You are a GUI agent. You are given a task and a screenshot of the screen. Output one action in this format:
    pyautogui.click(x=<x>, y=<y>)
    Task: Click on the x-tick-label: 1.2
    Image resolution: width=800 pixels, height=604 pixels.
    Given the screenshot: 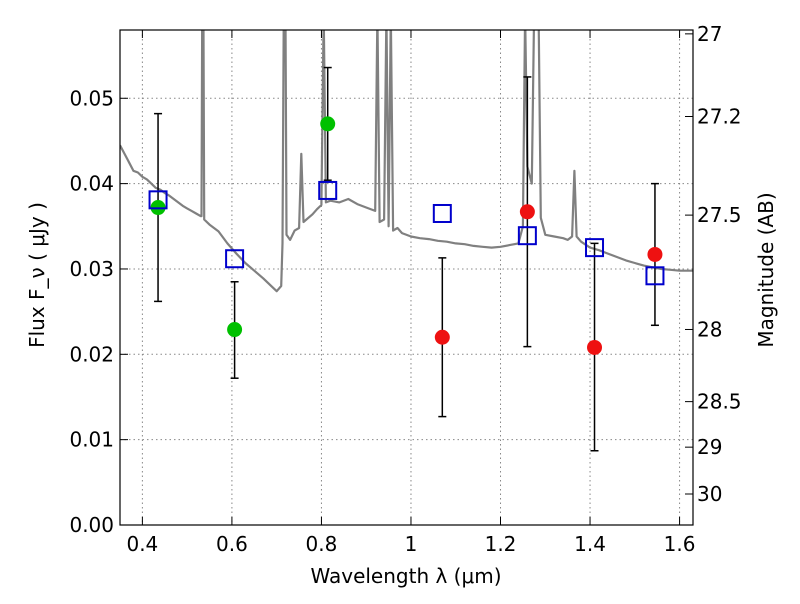 What is the action you would take?
    pyautogui.click(x=501, y=544)
    